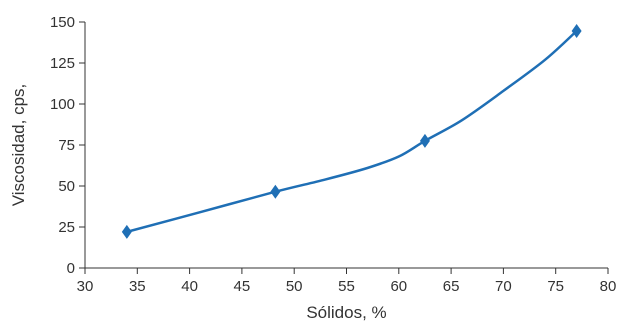  What do you see at coordinates (608, 286) in the screenshot?
I see `x-tick-label: 80` at bounding box center [608, 286].